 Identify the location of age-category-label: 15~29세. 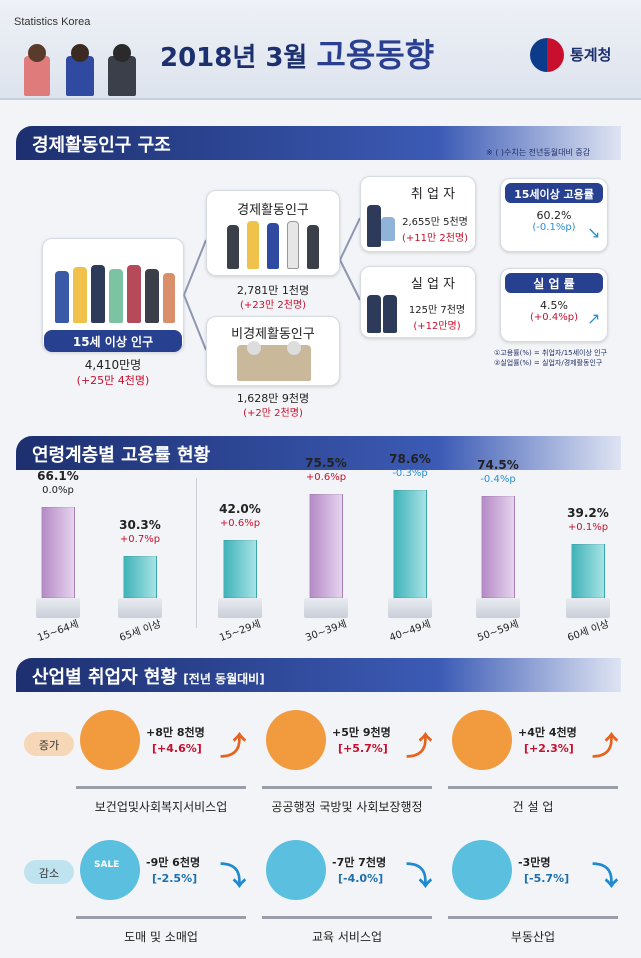
(240, 631).